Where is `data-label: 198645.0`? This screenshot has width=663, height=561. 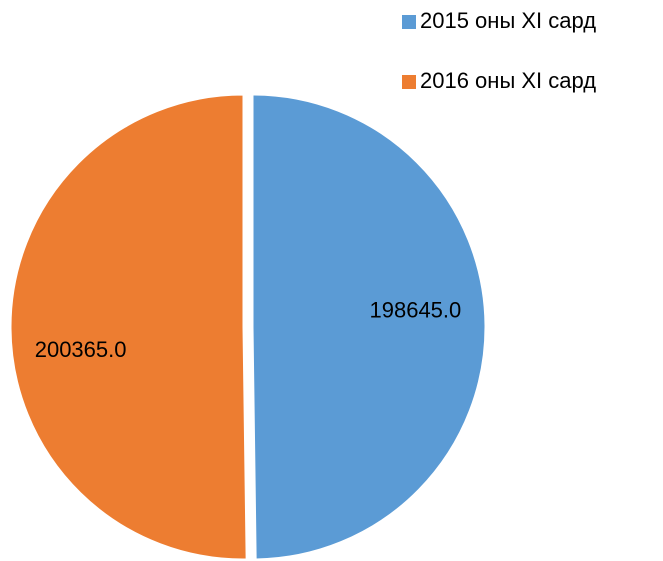 data-label: 198645.0 is located at coordinates (416, 310).